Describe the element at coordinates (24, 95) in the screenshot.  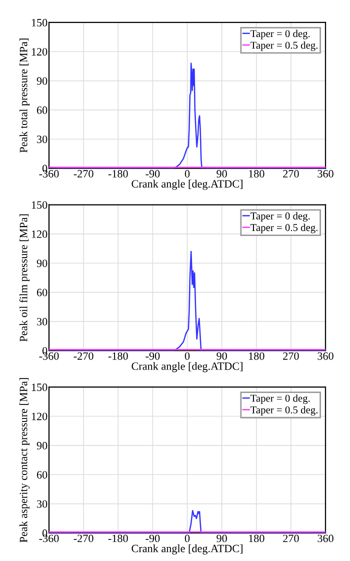
I see `y-axis-title: Peak total pressure [MPa]` at that location.